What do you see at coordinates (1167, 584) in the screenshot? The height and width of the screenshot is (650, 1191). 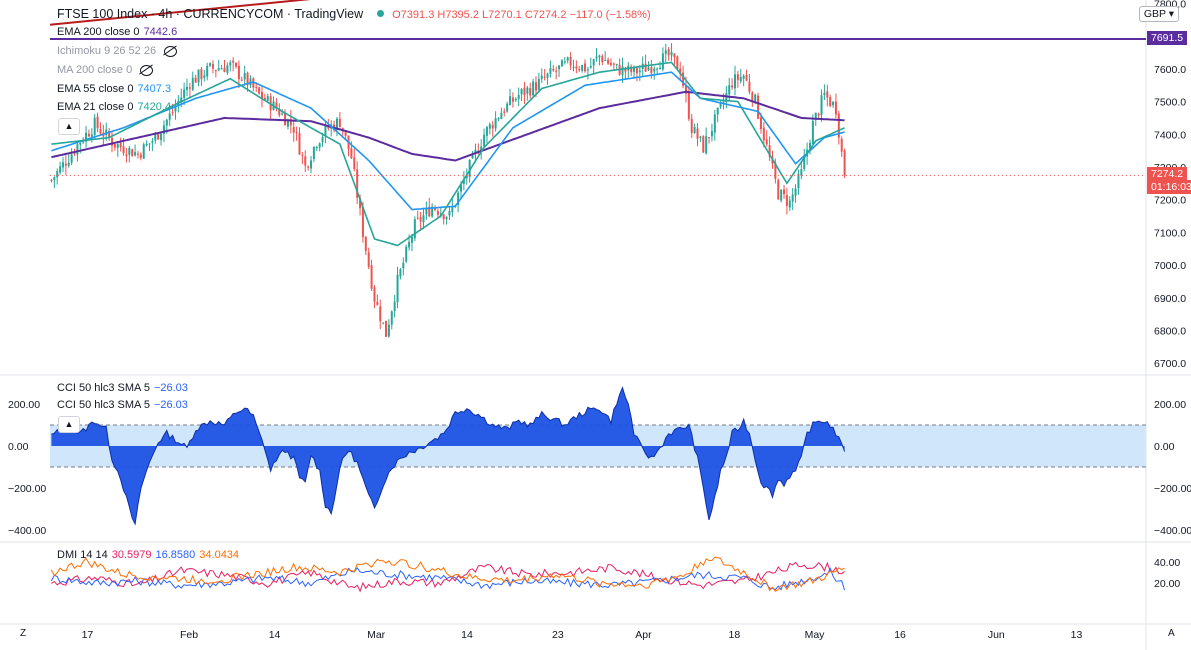 I see `dmi-axis-label: 20.00` at bounding box center [1167, 584].